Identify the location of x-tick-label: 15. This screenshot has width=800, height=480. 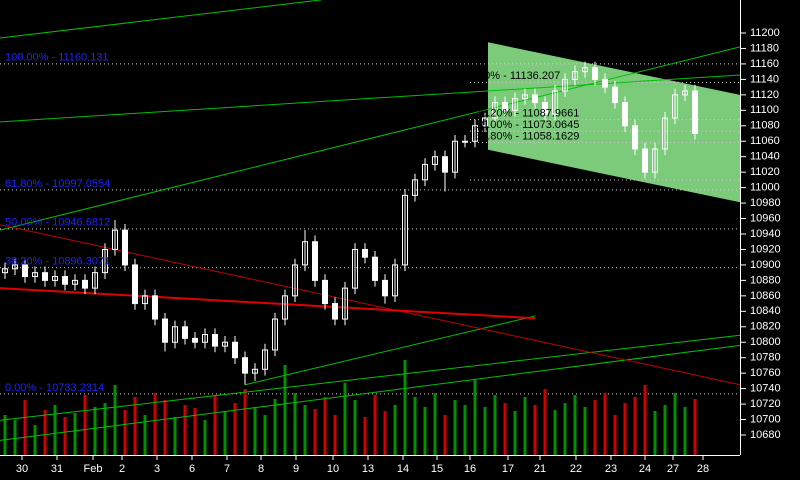
(437, 469).